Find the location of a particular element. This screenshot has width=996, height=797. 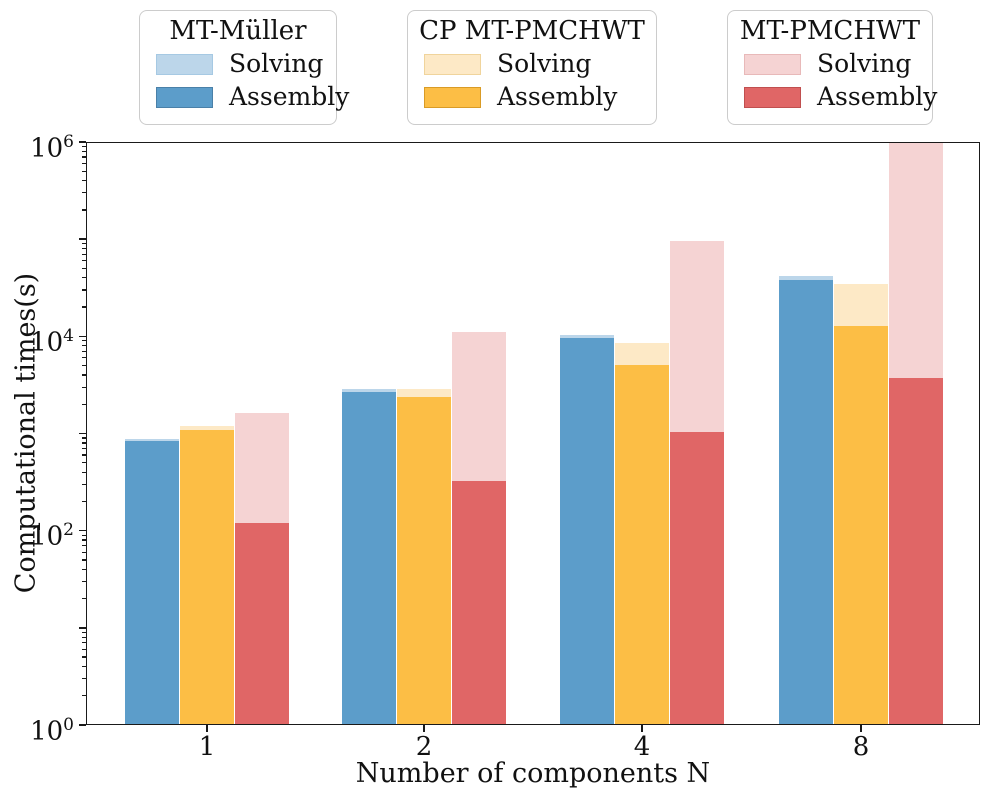

bar-solving-mt-m-ller-n4 is located at coordinates (587, 336).